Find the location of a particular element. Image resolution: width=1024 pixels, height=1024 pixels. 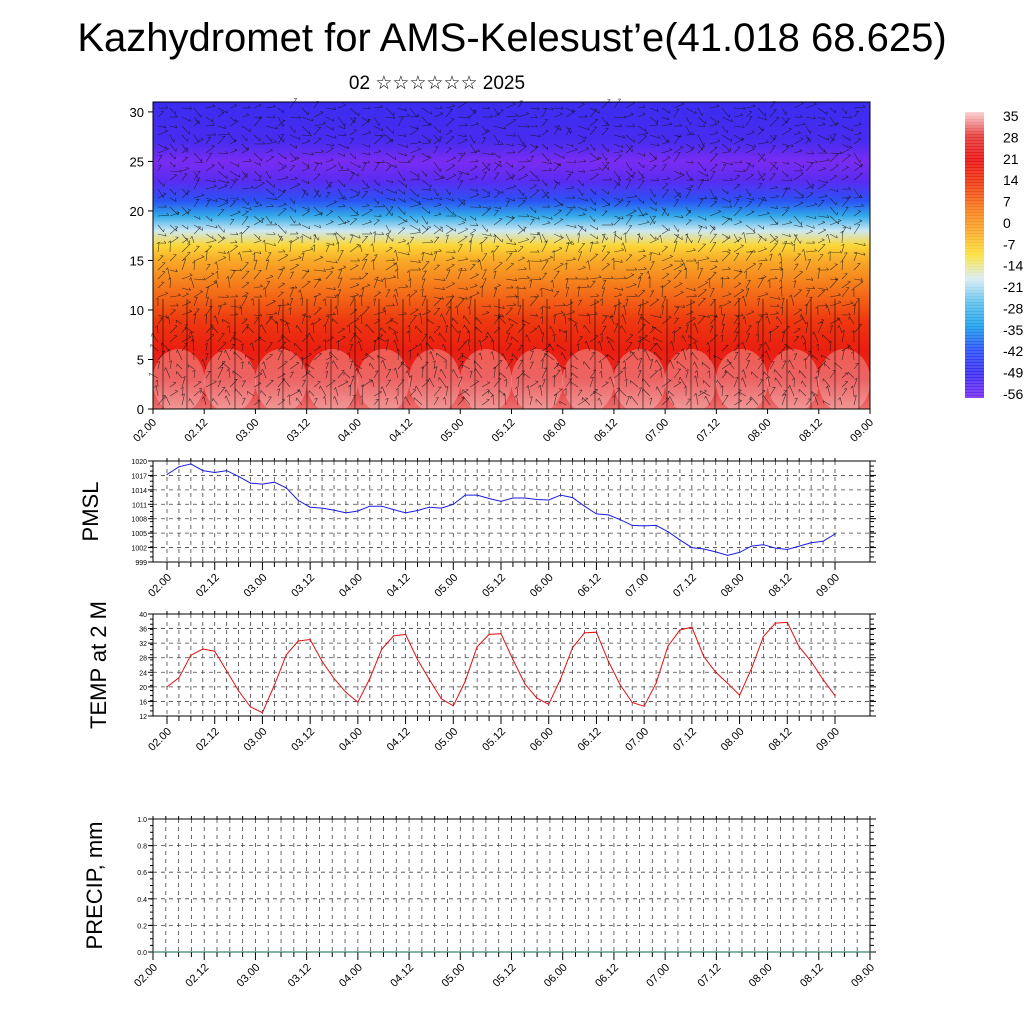

colorbar-label: -28 is located at coordinates (1013, 308).